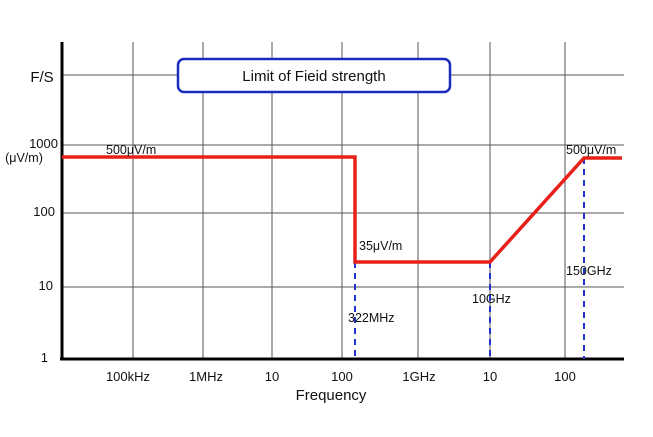 The image size is (653, 437). What do you see at coordinates (131, 150) in the screenshot?
I see `annotation-500uvm-left: 500μV/m` at bounding box center [131, 150].